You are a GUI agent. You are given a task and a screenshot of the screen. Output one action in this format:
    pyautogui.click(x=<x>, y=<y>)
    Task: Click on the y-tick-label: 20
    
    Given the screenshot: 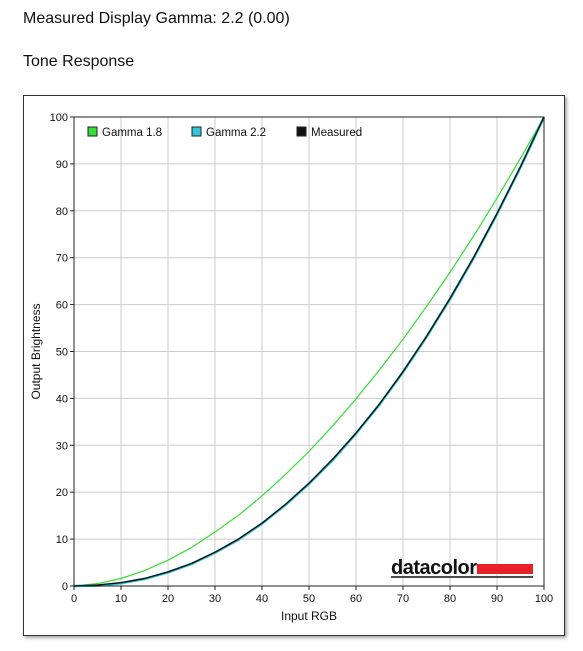 What is the action you would take?
    pyautogui.click(x=62, y=493)
    